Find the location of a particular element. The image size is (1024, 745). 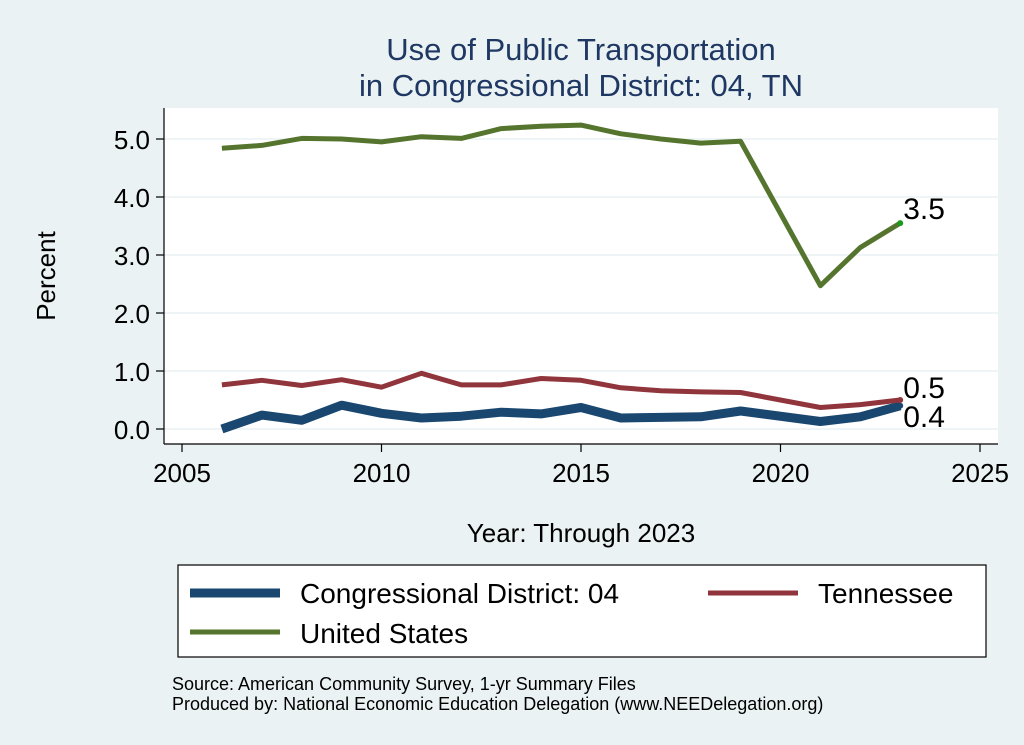

y-tick-label: 0.0 is located at coordinates (132, 430).